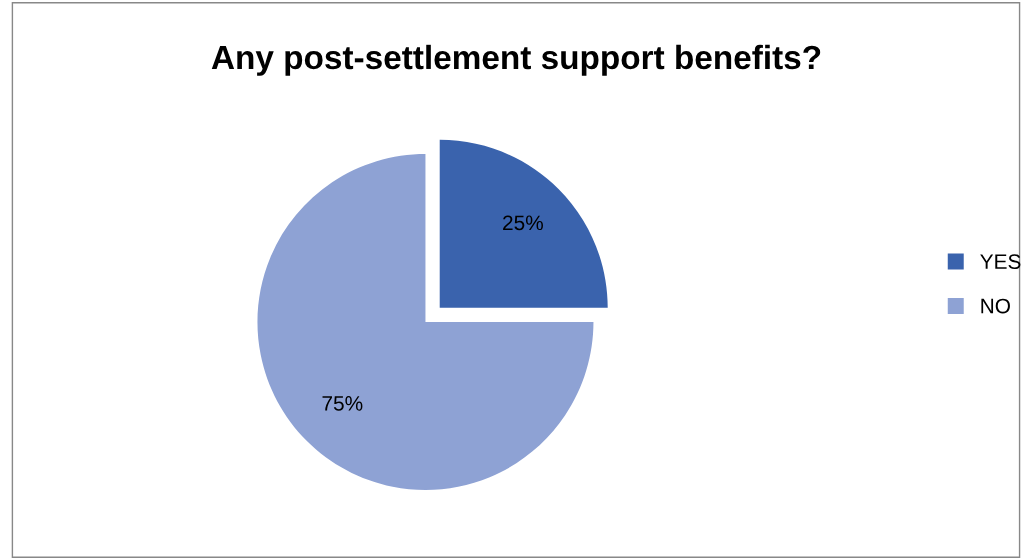 This screenshot has width=1033, height=560. What do you see at coordinates (995, 306) in the screenshot?
I see `legend-label: NO` at bounding box center [995, 306].